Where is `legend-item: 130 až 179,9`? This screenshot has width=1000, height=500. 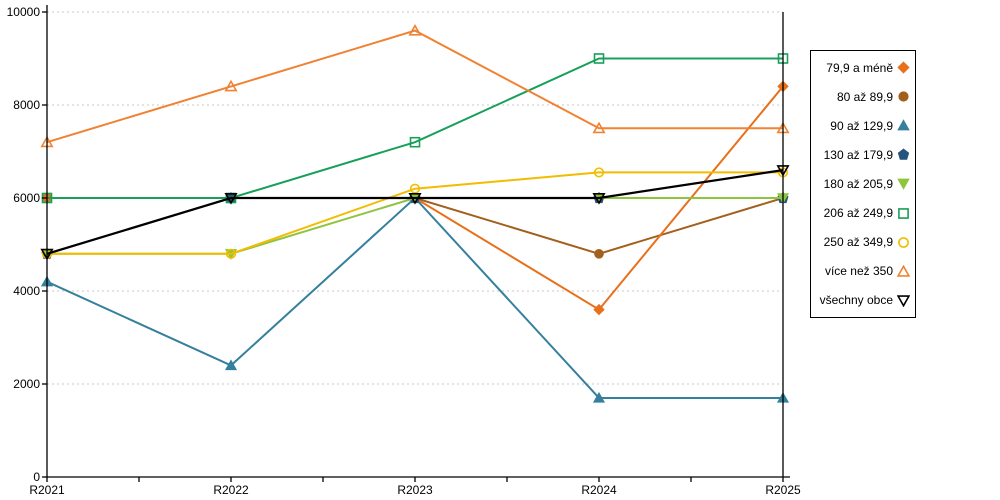 legend-item: 130 až 179,9 is located at coordinates (863, 154).